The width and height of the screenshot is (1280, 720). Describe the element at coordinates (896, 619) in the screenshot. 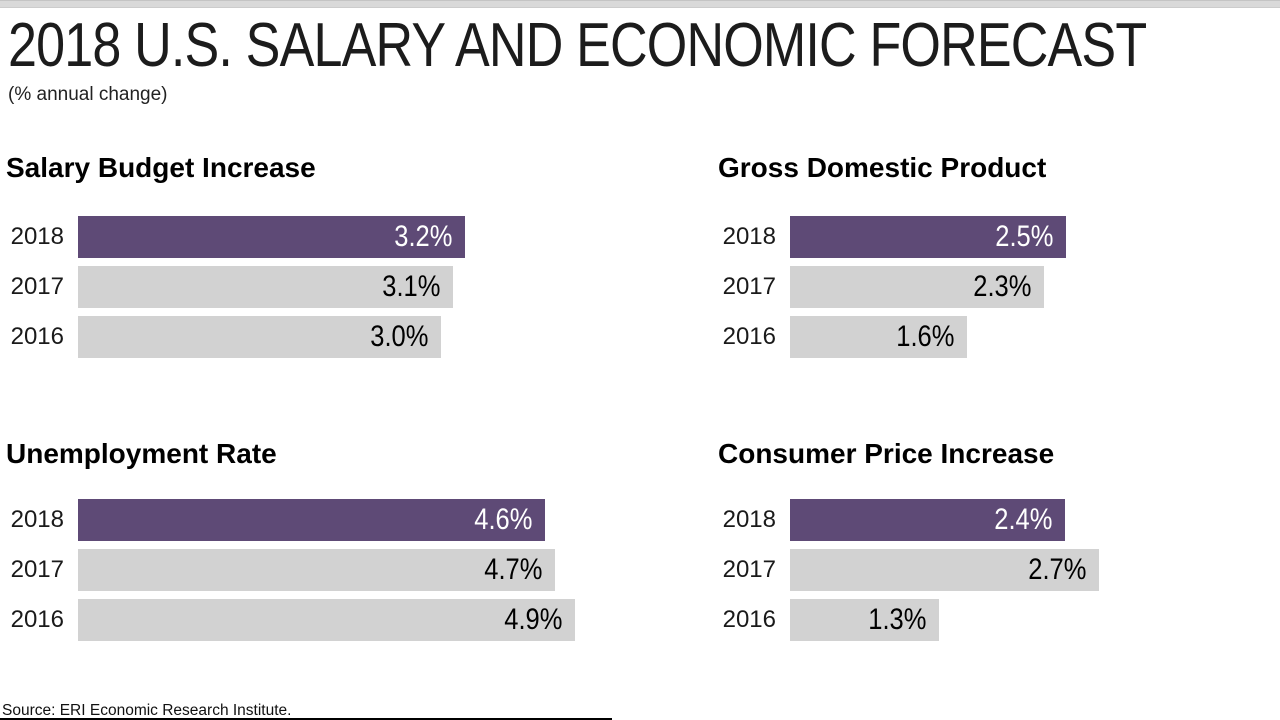

I see `bar-value-label: 1.3%` at that location.